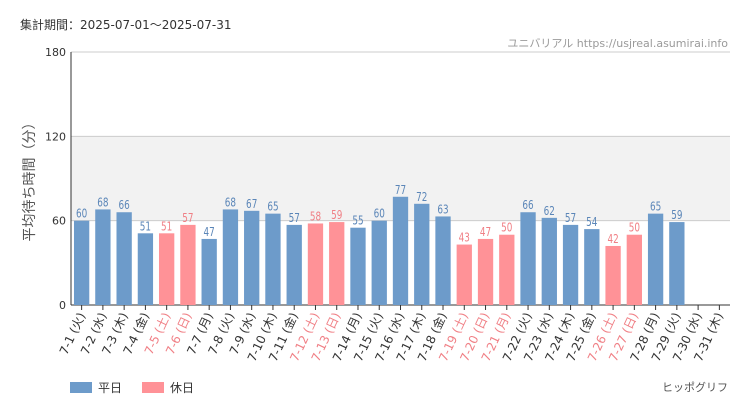 Image resolution: width=750 pixels, height=410 pixels. I want to click on y-tick-label: 120, so click(55, 136).